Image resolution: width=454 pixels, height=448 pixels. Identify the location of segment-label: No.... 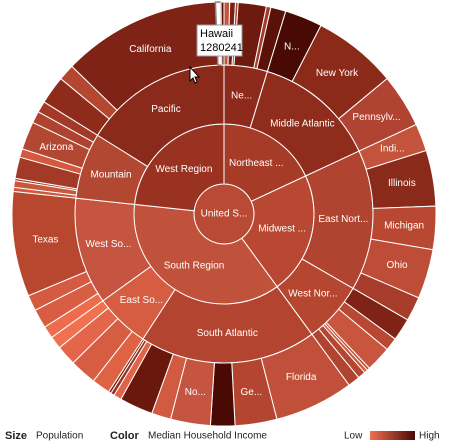
(195, 392).